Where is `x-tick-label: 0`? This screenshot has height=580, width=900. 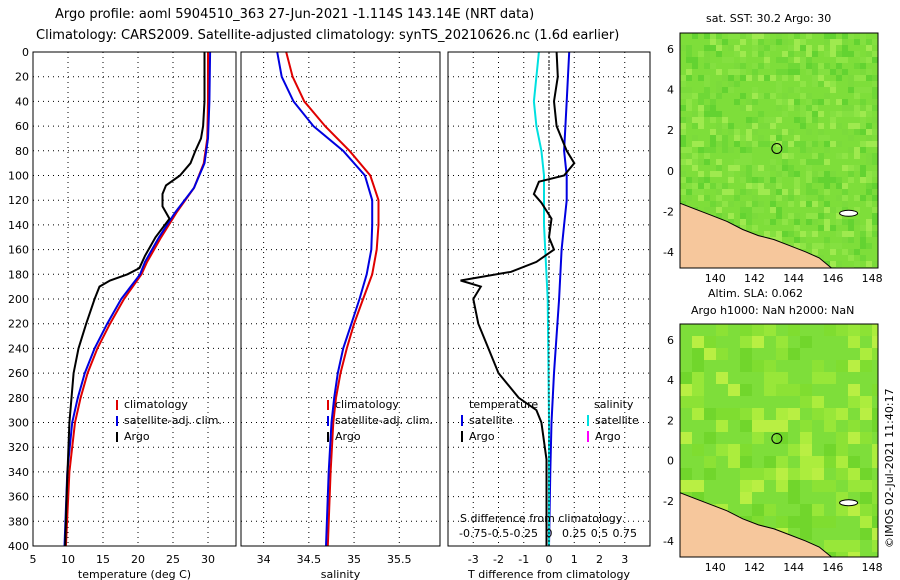
x-tick-label: 0 is located at coordinates (549, 559).